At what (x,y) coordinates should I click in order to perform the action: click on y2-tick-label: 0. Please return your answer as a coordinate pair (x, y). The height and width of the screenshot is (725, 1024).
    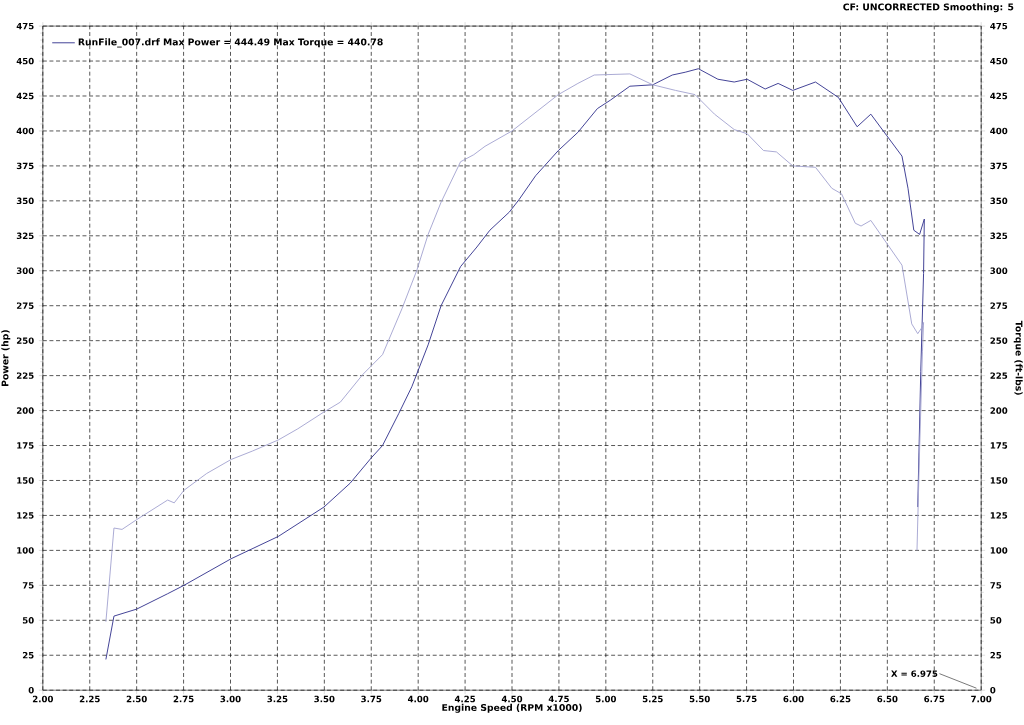
    Looking at the image, I should click on (993, 690).